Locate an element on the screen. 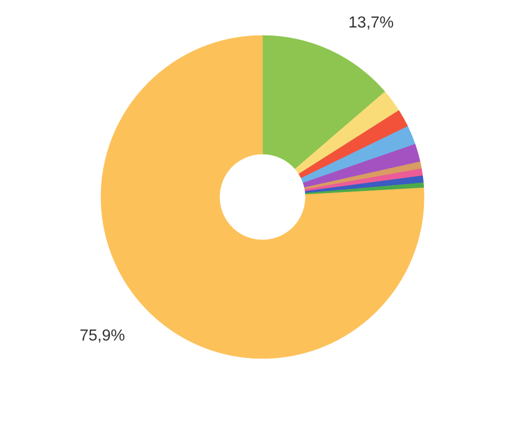  data-label: 13,7% is located at coordinates (371, 23).